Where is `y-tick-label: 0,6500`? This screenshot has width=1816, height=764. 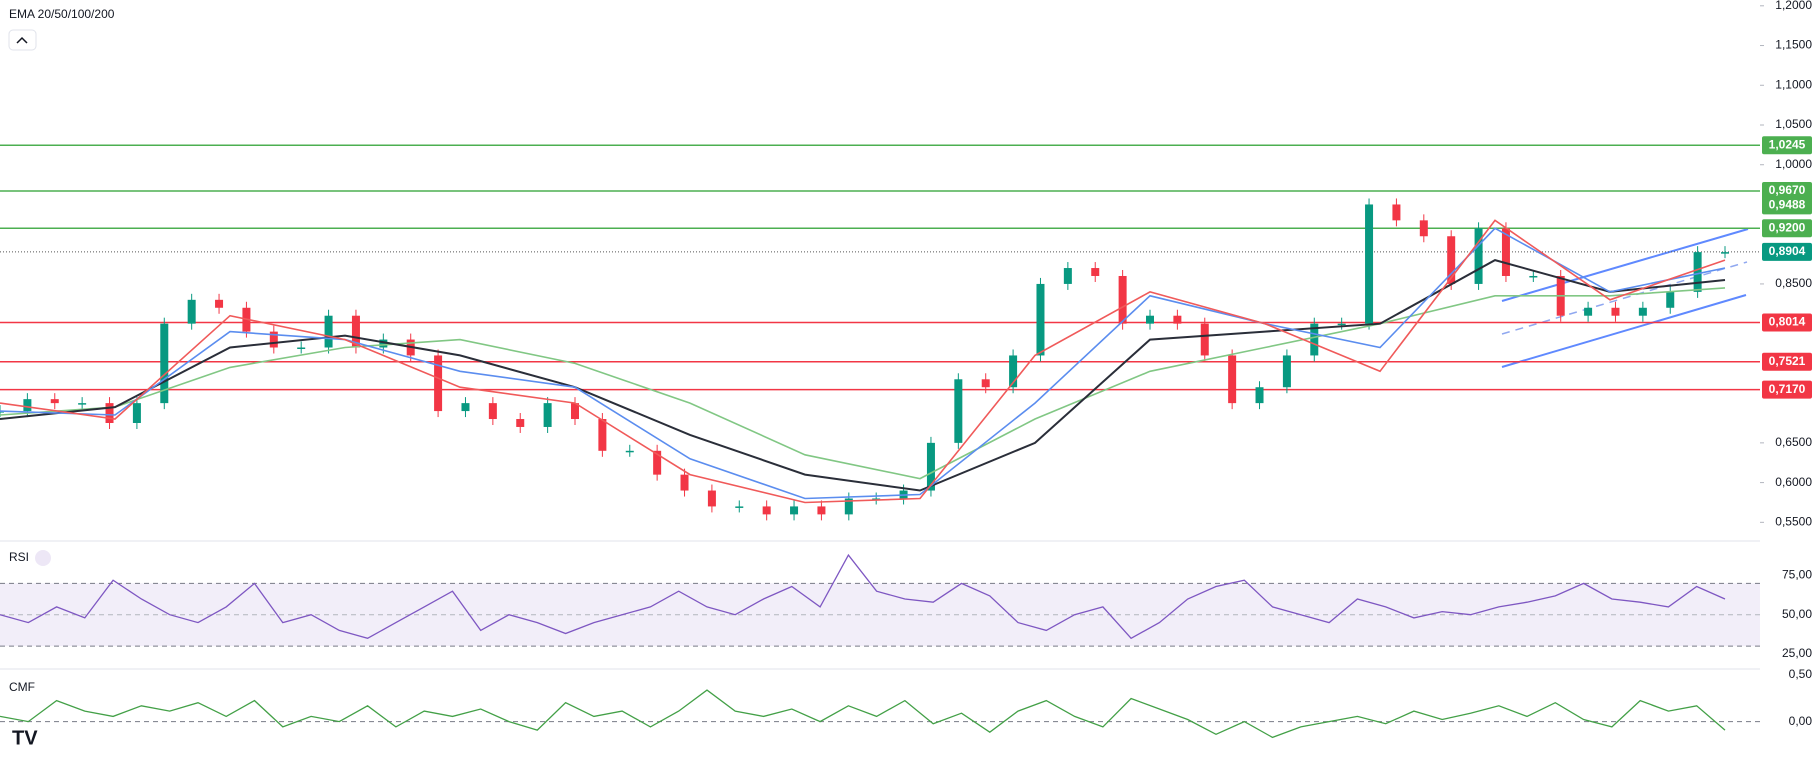 y-tick-label: 0,6500 is located at coordinates (1793, 442).